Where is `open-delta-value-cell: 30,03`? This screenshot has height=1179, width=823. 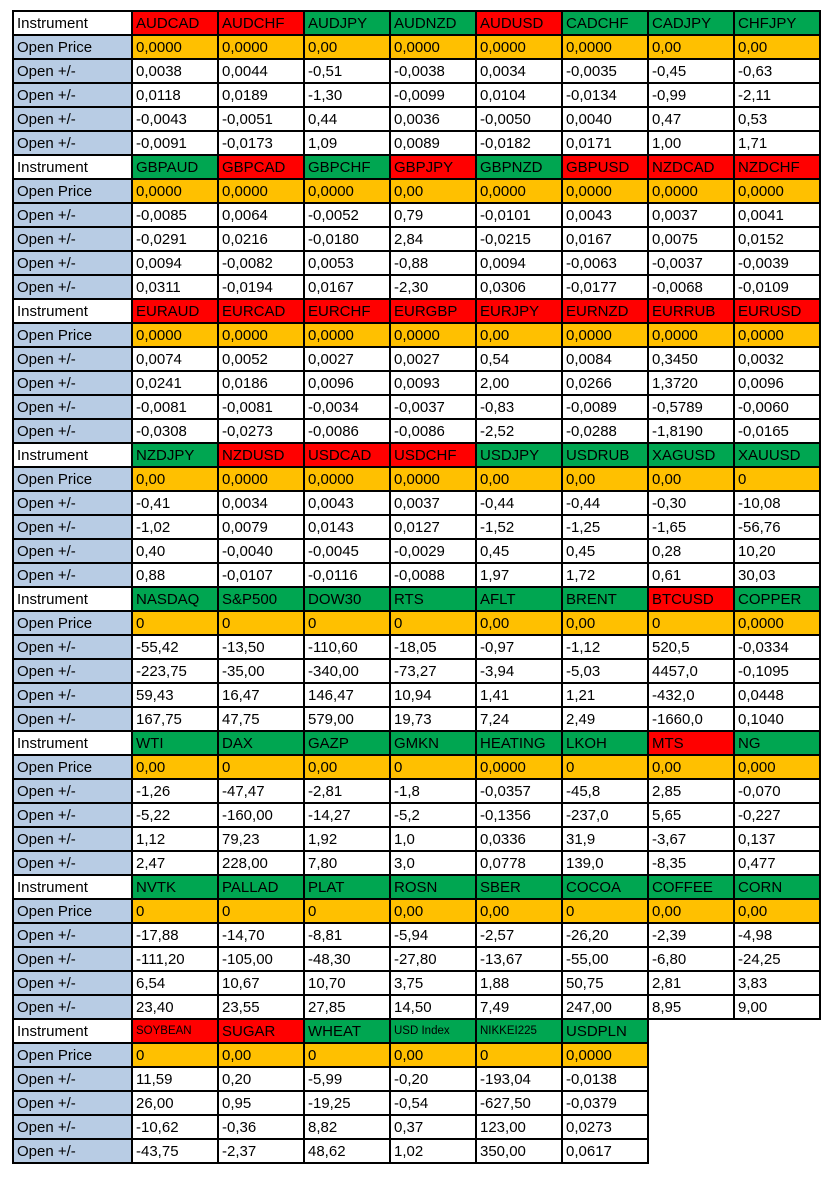
open-delta-value-cell: 30,03 is located at coordinates (777, 575).